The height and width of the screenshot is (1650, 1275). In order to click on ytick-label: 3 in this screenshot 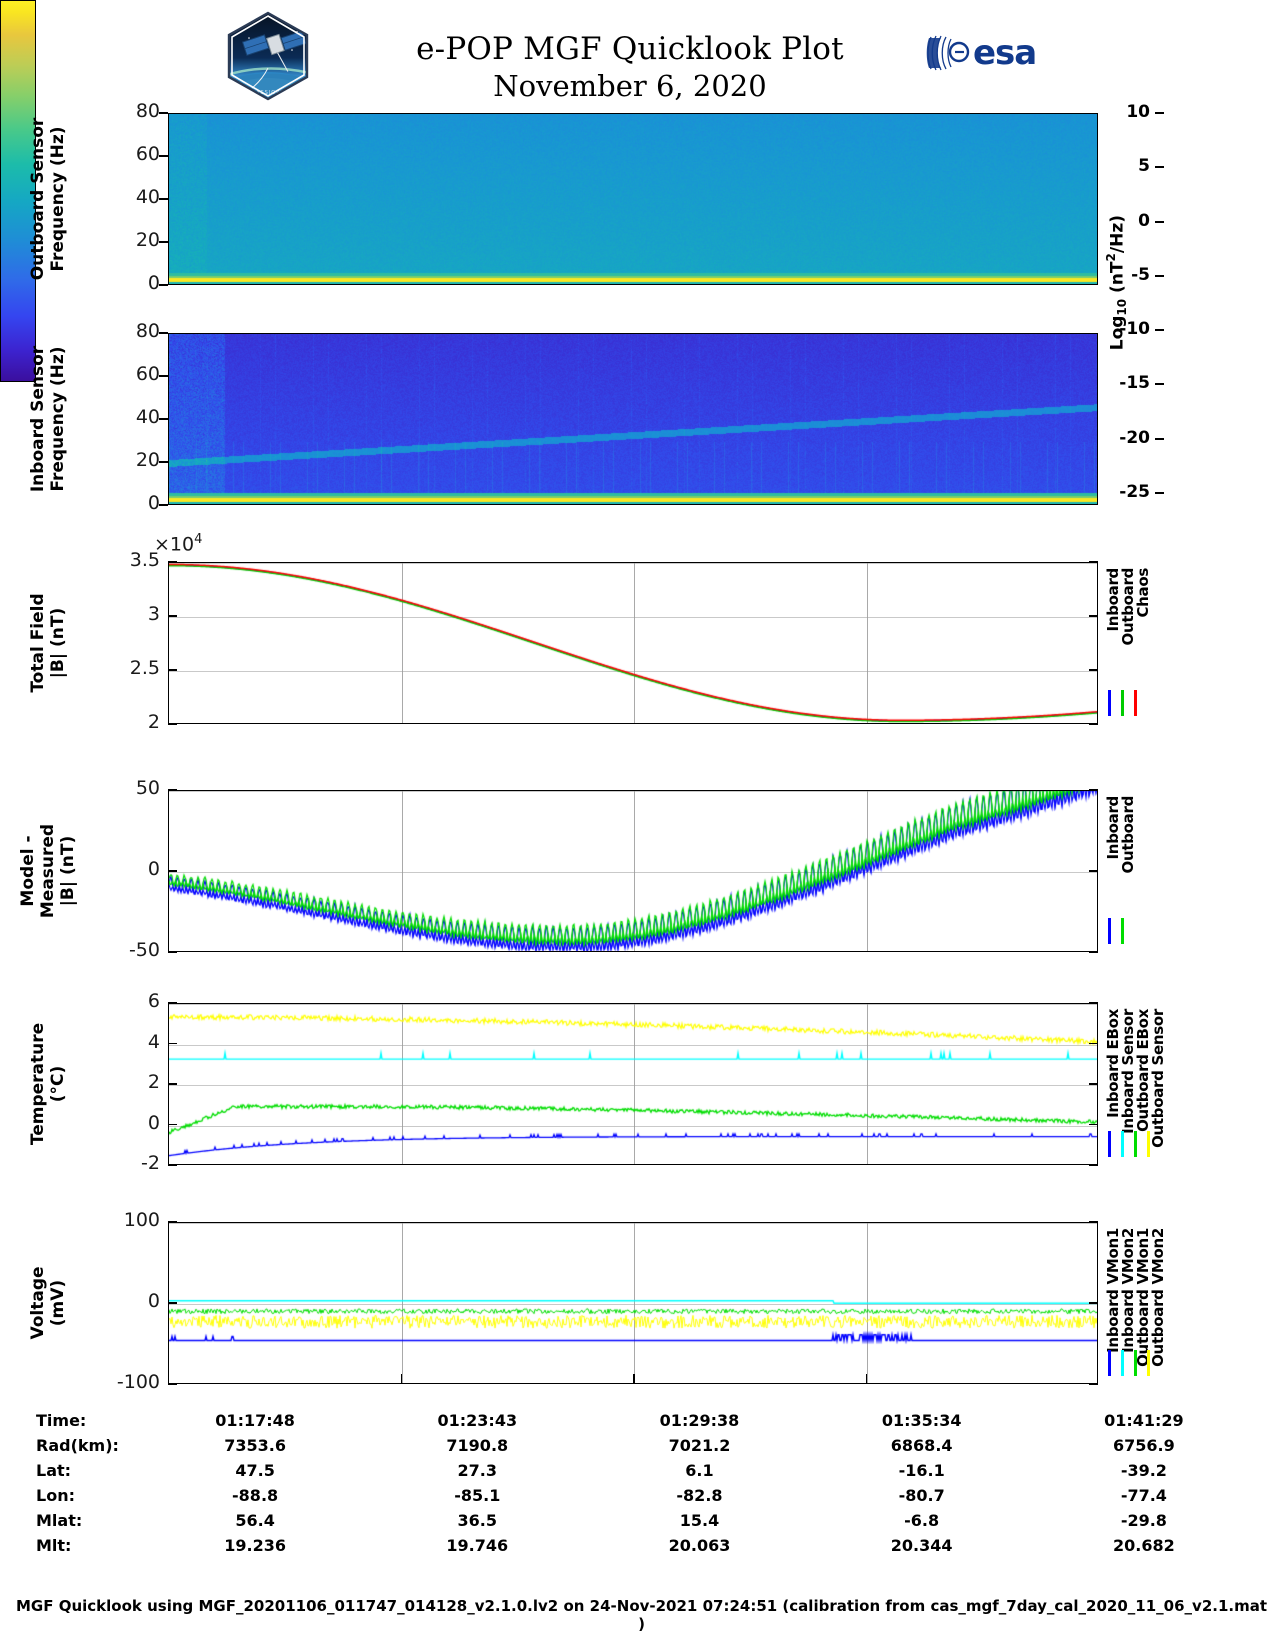, I will do `click(153, 614)`.